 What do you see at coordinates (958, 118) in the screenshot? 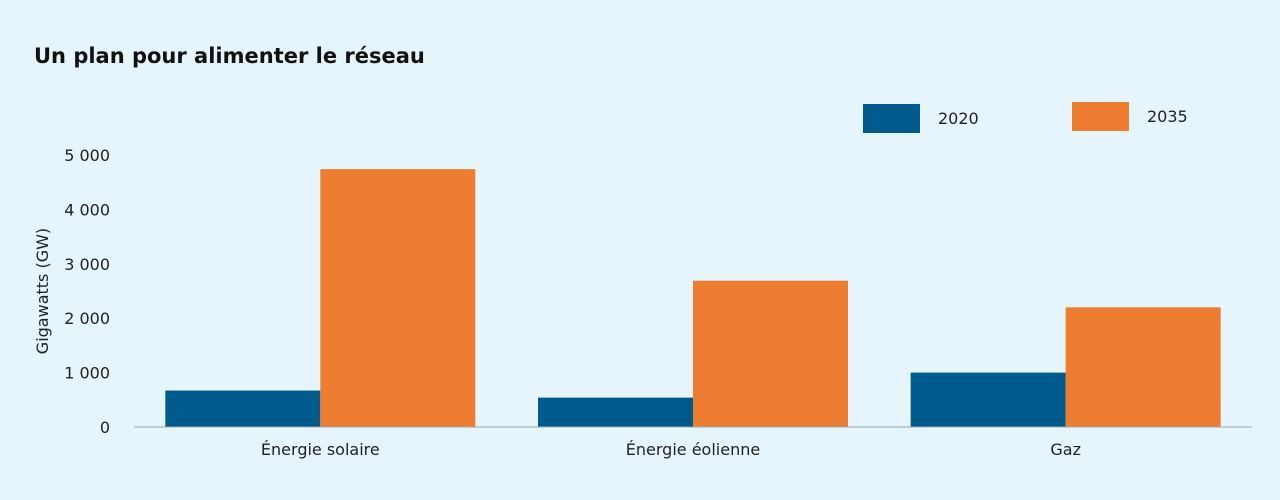
I see `legend-label-2020: 2020` at bounding box center [958, 118].